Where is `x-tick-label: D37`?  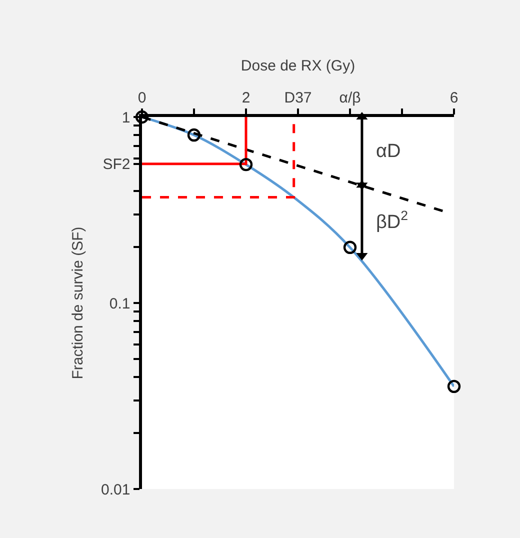
x-tick-label: D37 is located at coordinates (298, 97).